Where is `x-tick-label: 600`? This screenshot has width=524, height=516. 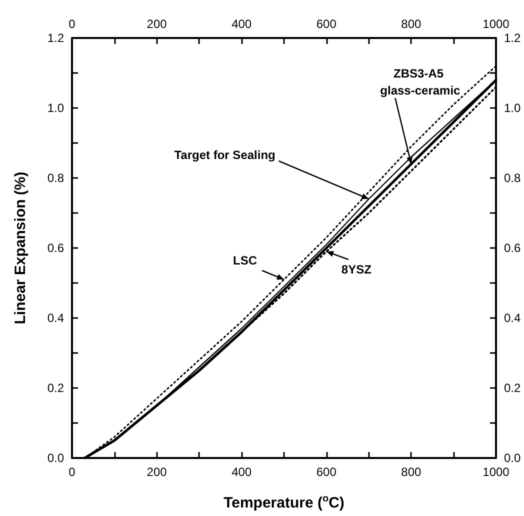 x-tick-label: 600 is located at coordinates (326, 472).